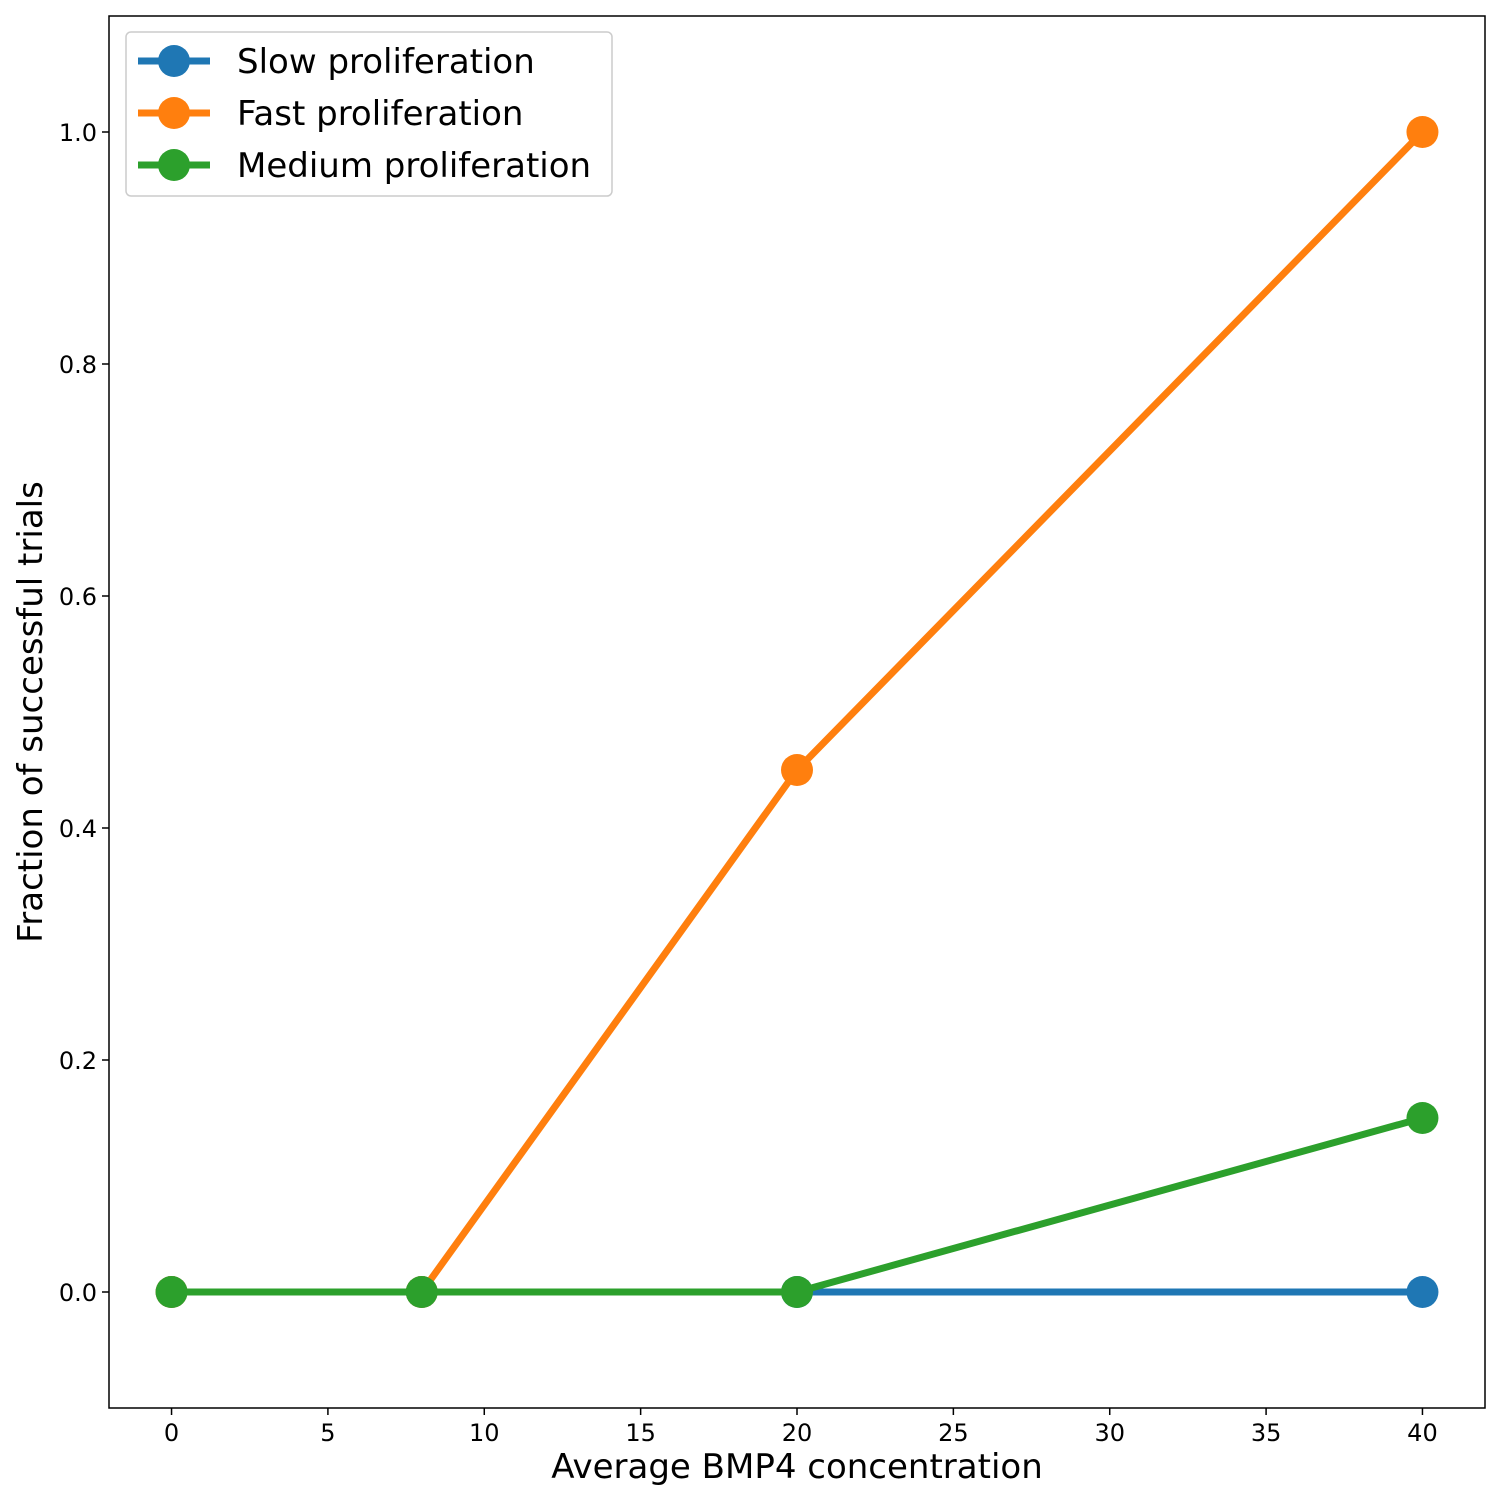  I want to click on legend-label: Fast proliferation, so click(380, 114).